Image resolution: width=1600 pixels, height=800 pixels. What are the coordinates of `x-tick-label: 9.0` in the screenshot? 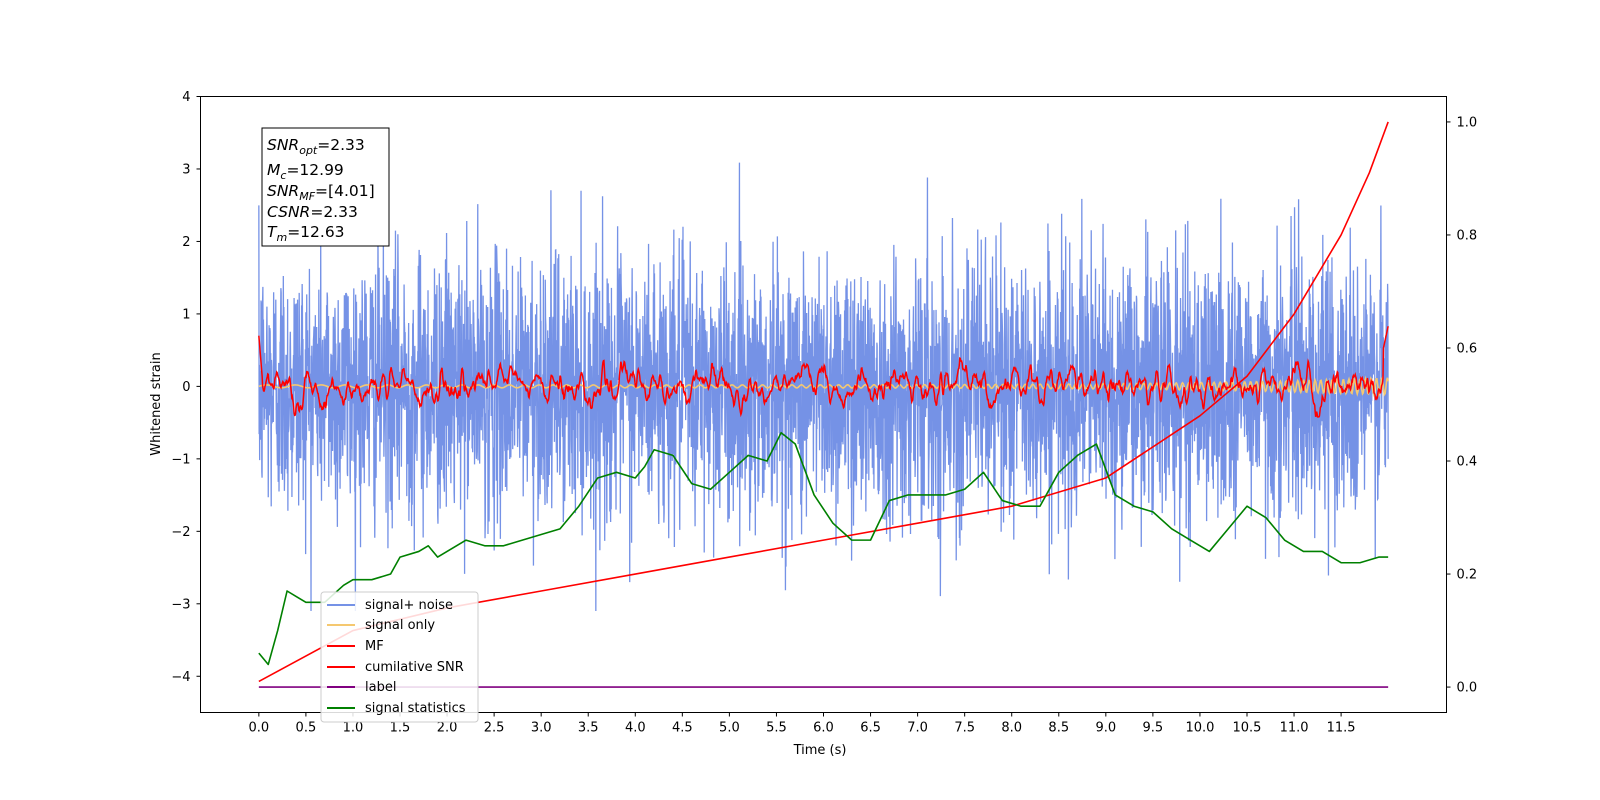 It's located at (1105, 728).